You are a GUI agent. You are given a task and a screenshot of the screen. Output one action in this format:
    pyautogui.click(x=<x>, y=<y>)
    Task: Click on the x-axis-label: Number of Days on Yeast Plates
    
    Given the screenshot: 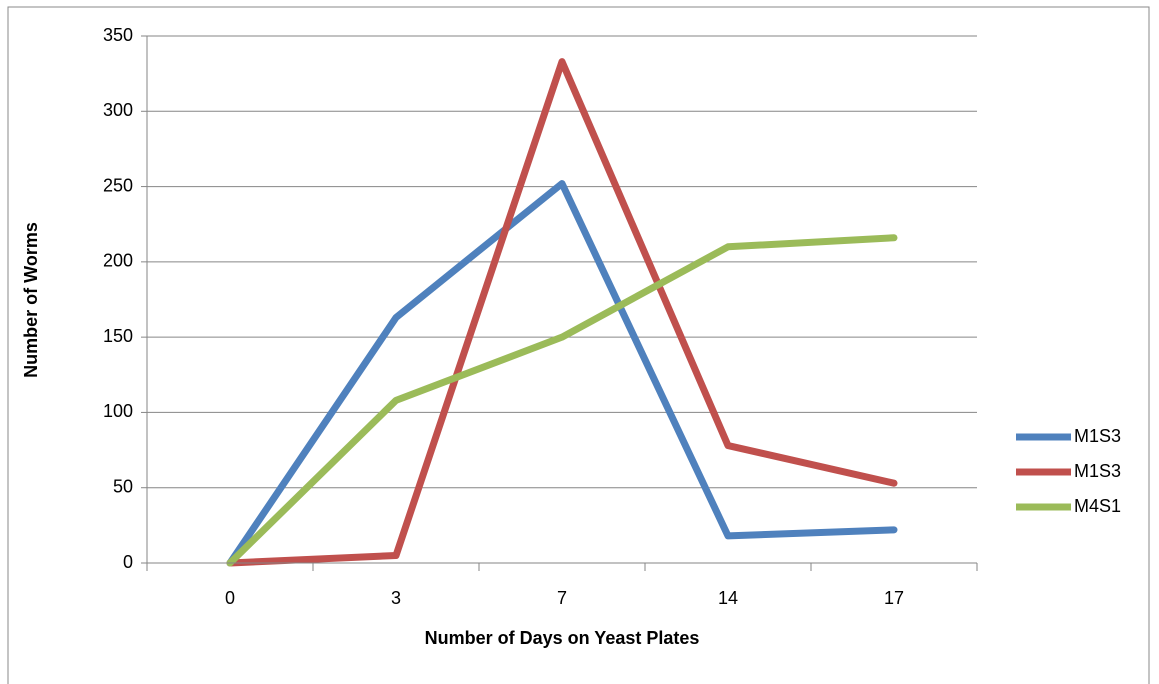 What is the action you would take?
    pyautogui.click(x=562, y=638)
    